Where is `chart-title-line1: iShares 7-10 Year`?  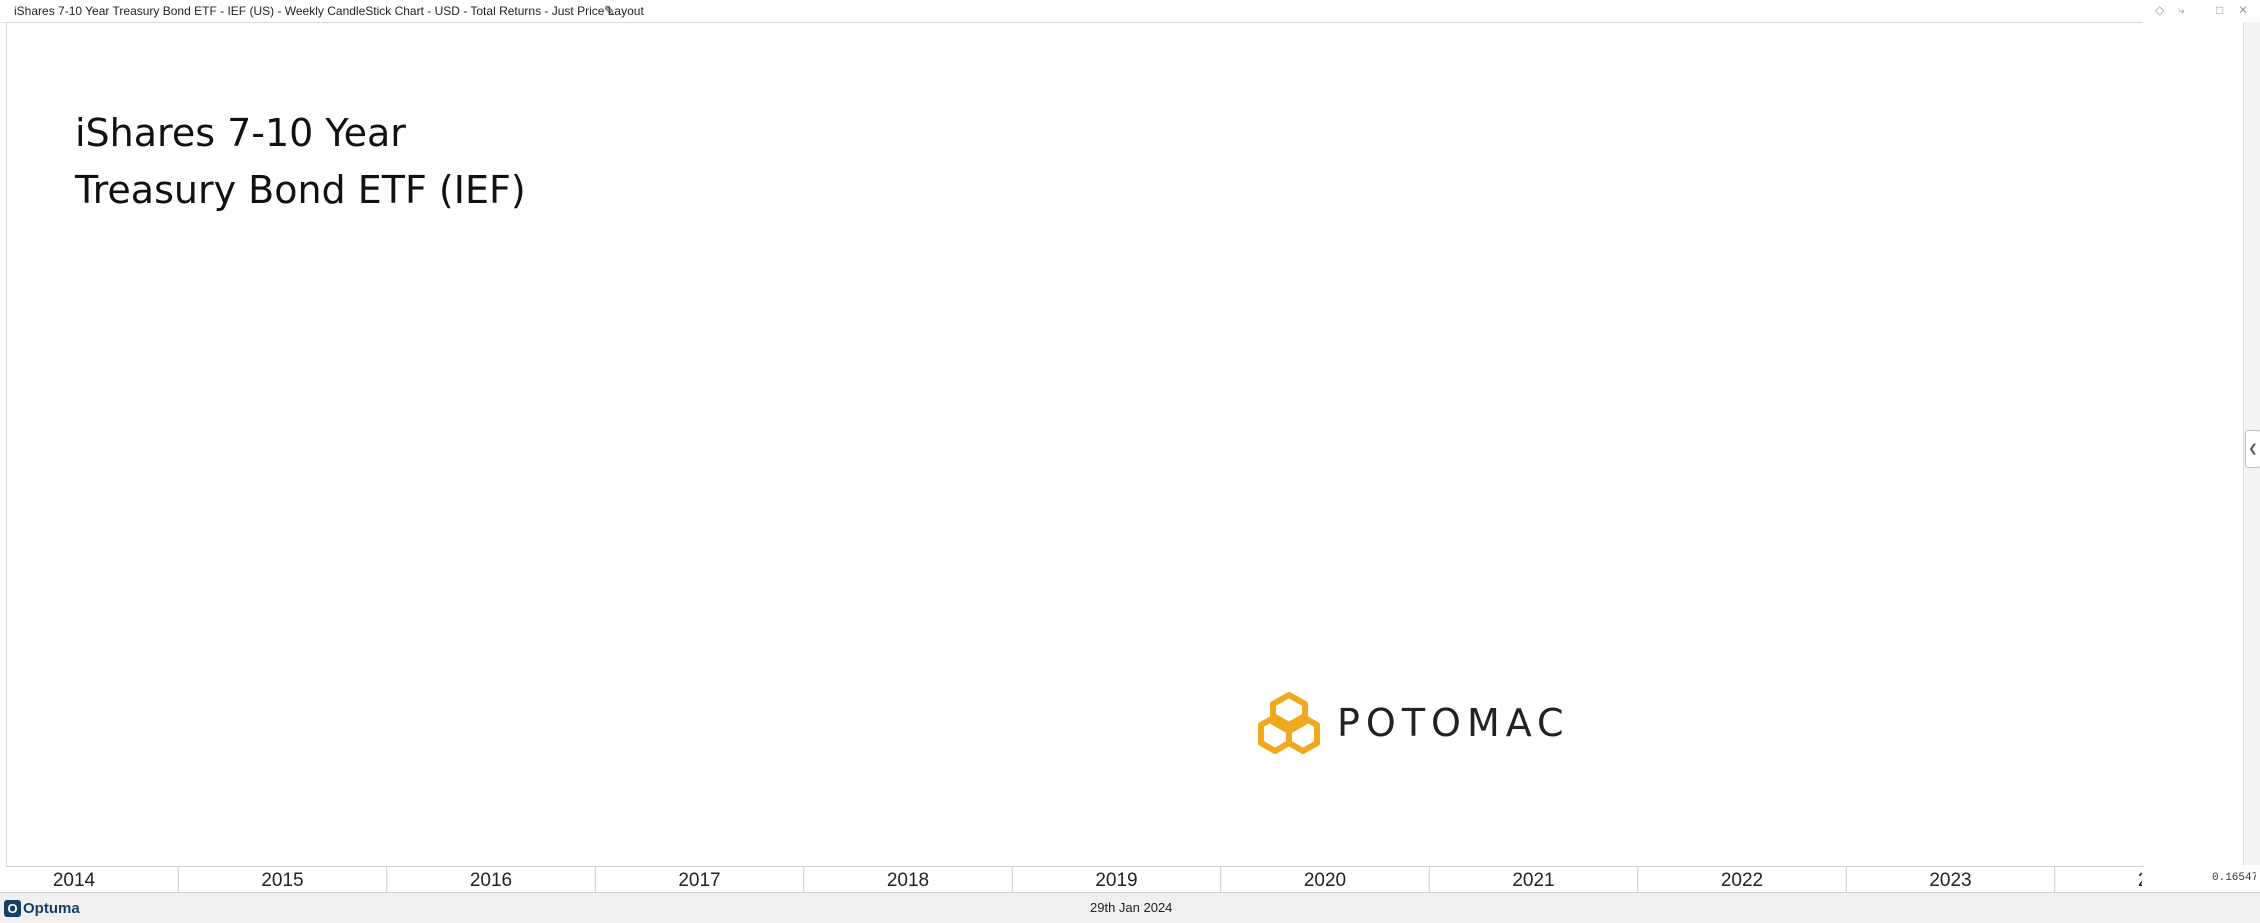 chart-title-line1: iShares 7-10 Year is located at coordinates (240, 133).